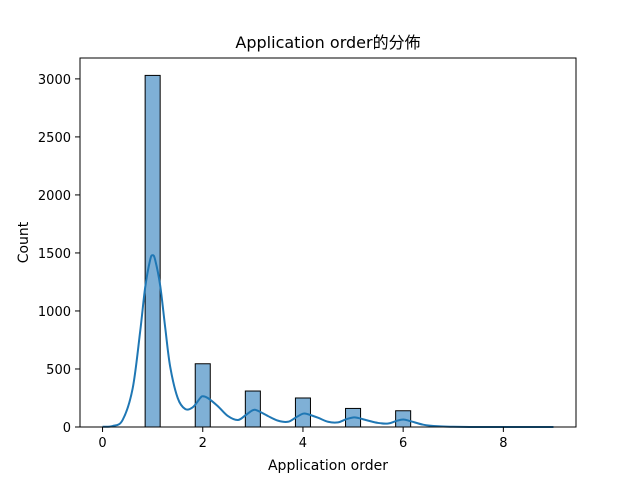 The height and width of the screenshot is (480, 640). Describe the element at coordinates (54, 254) in the screenshot. I see `y-tick-label: 1500` at that location.